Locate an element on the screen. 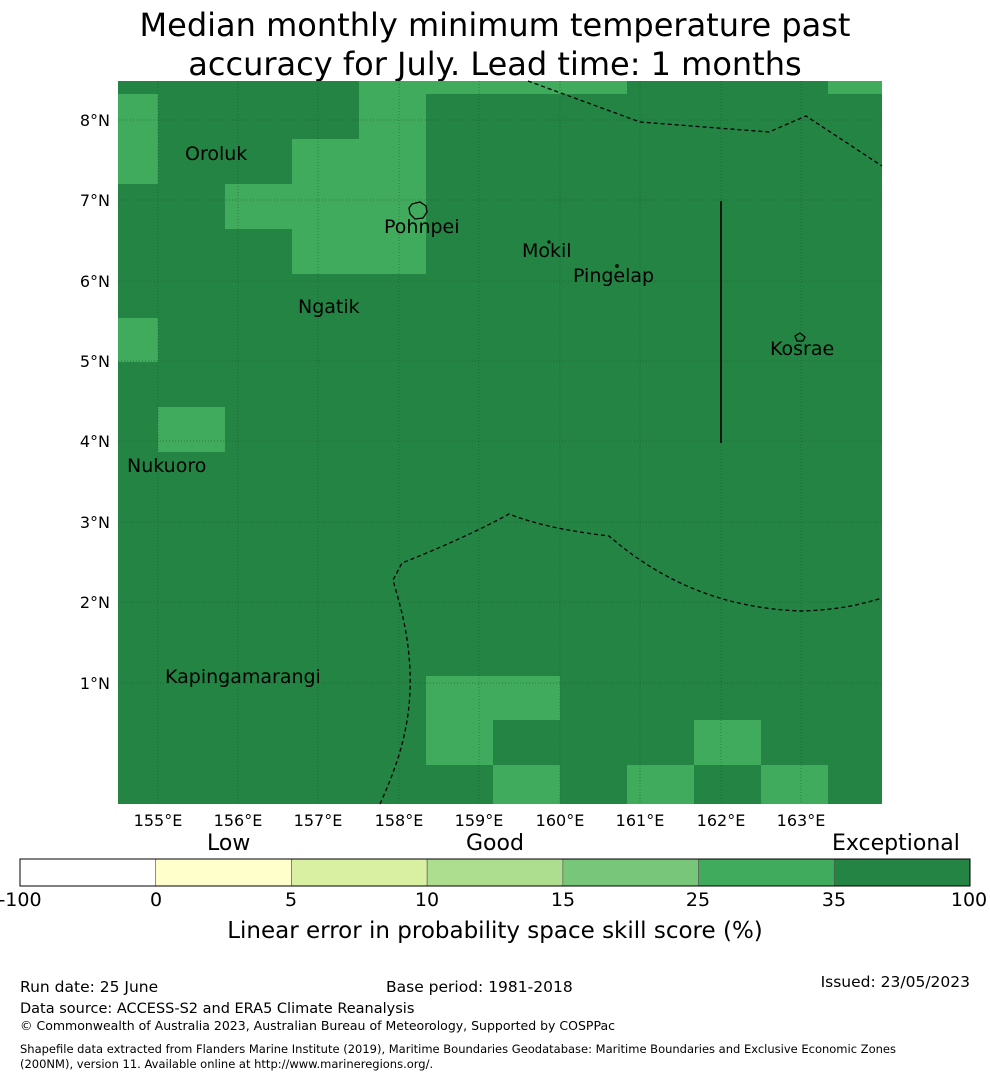 This screenshot has height=1080, width=990. lat-tick-label: 8°N is located at coordinates (95, 120).